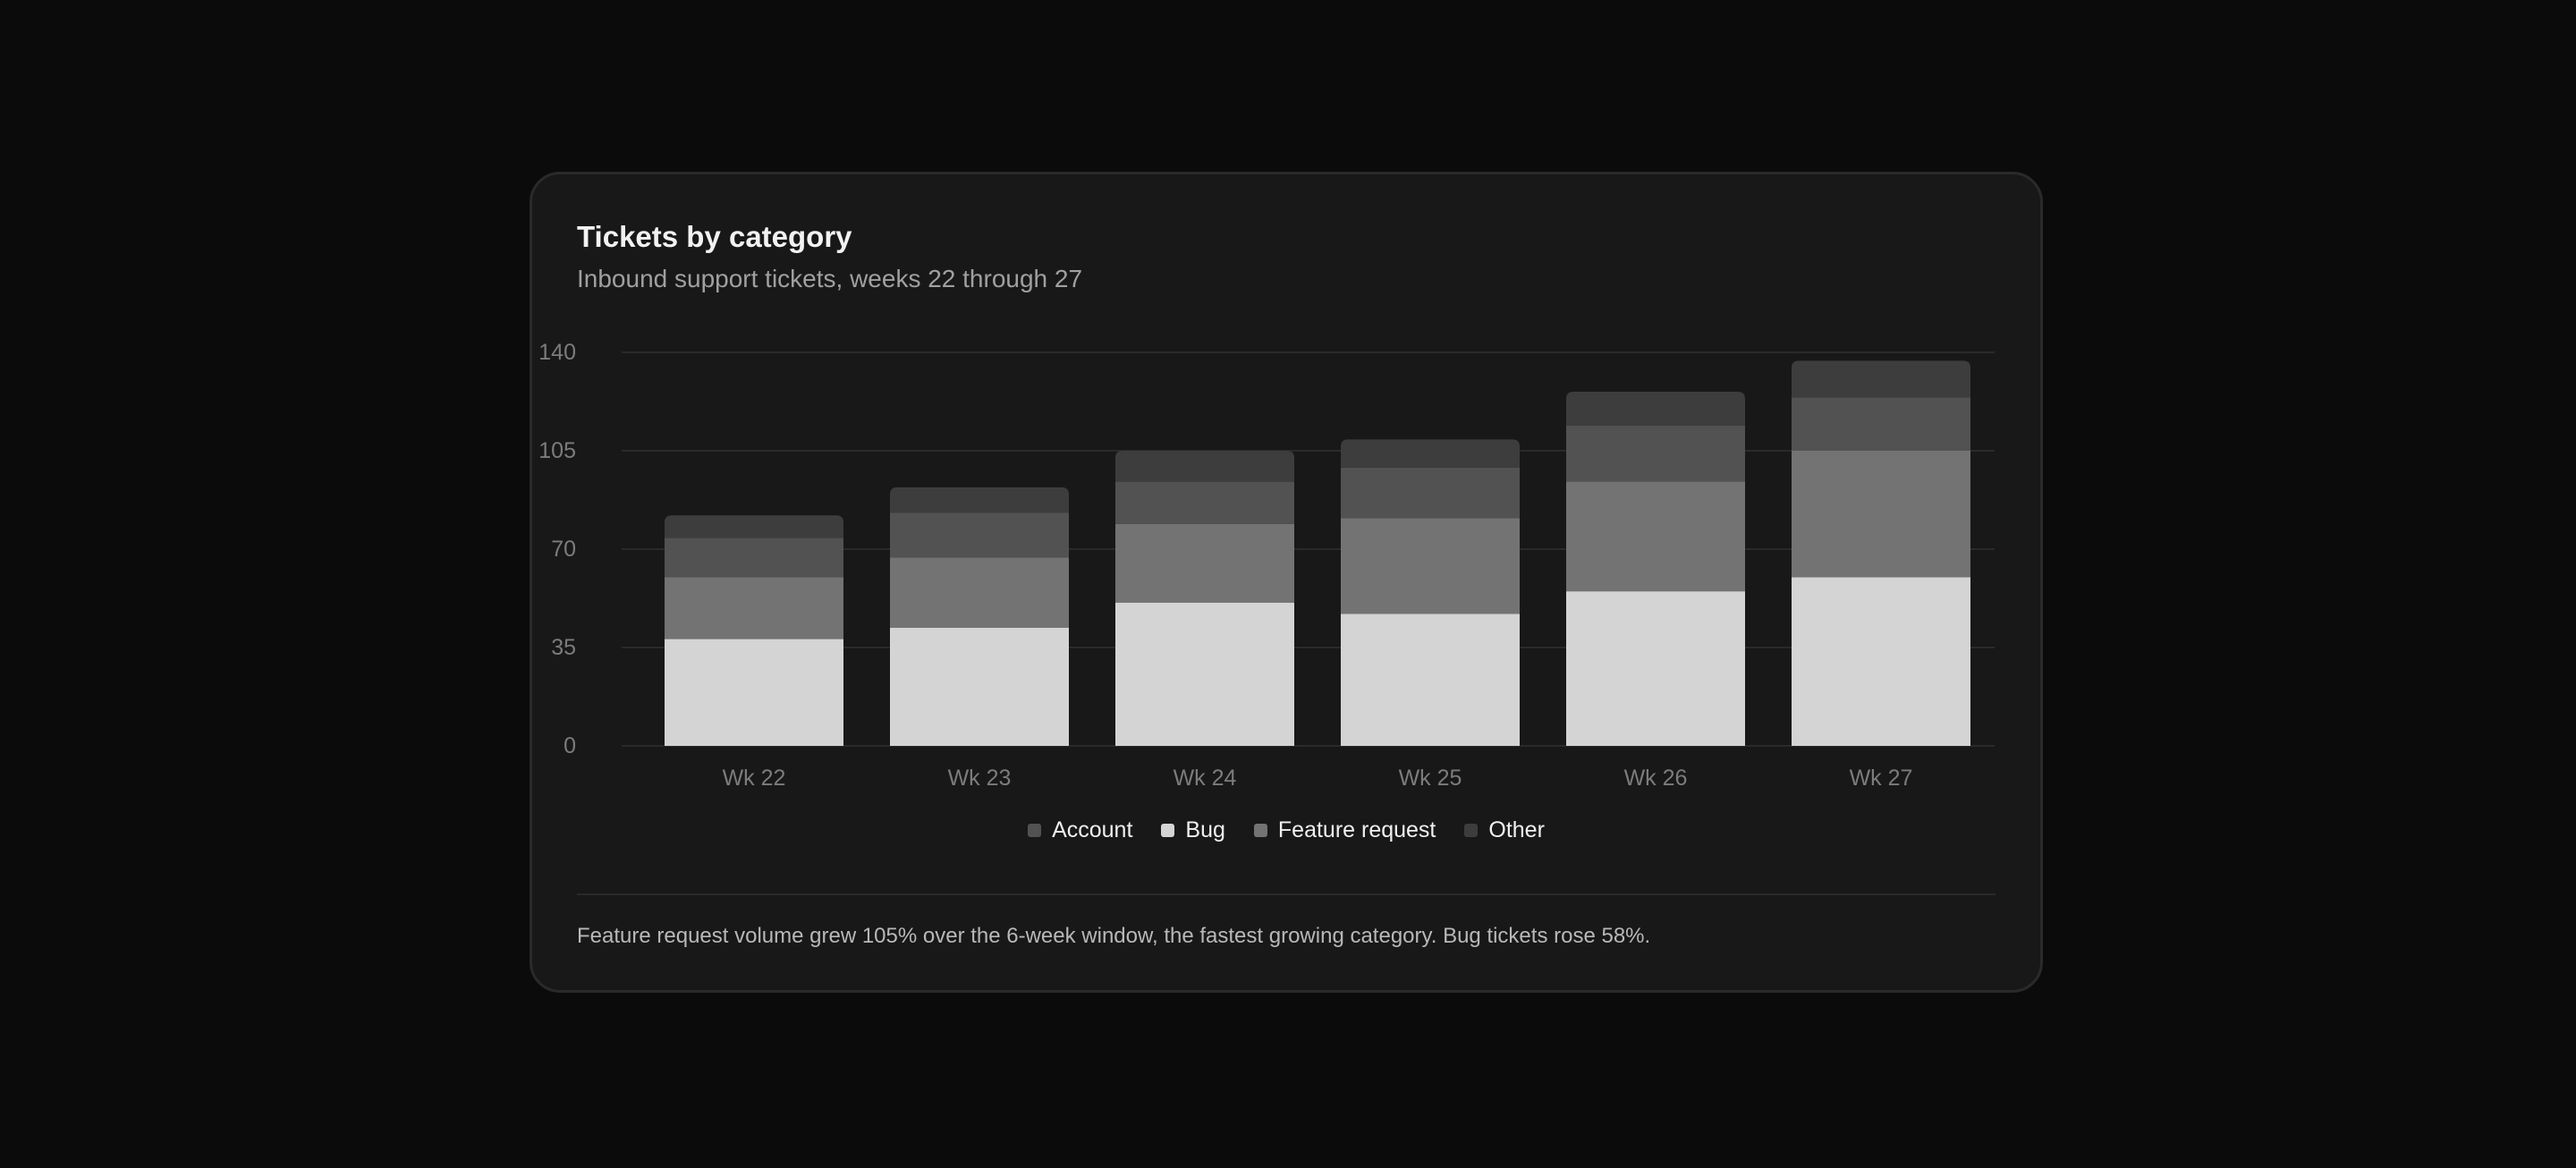 The width and height of the screenshot is (2576, 1168). I want to click on legend-item-bug: Bug, so click(1193, 830).